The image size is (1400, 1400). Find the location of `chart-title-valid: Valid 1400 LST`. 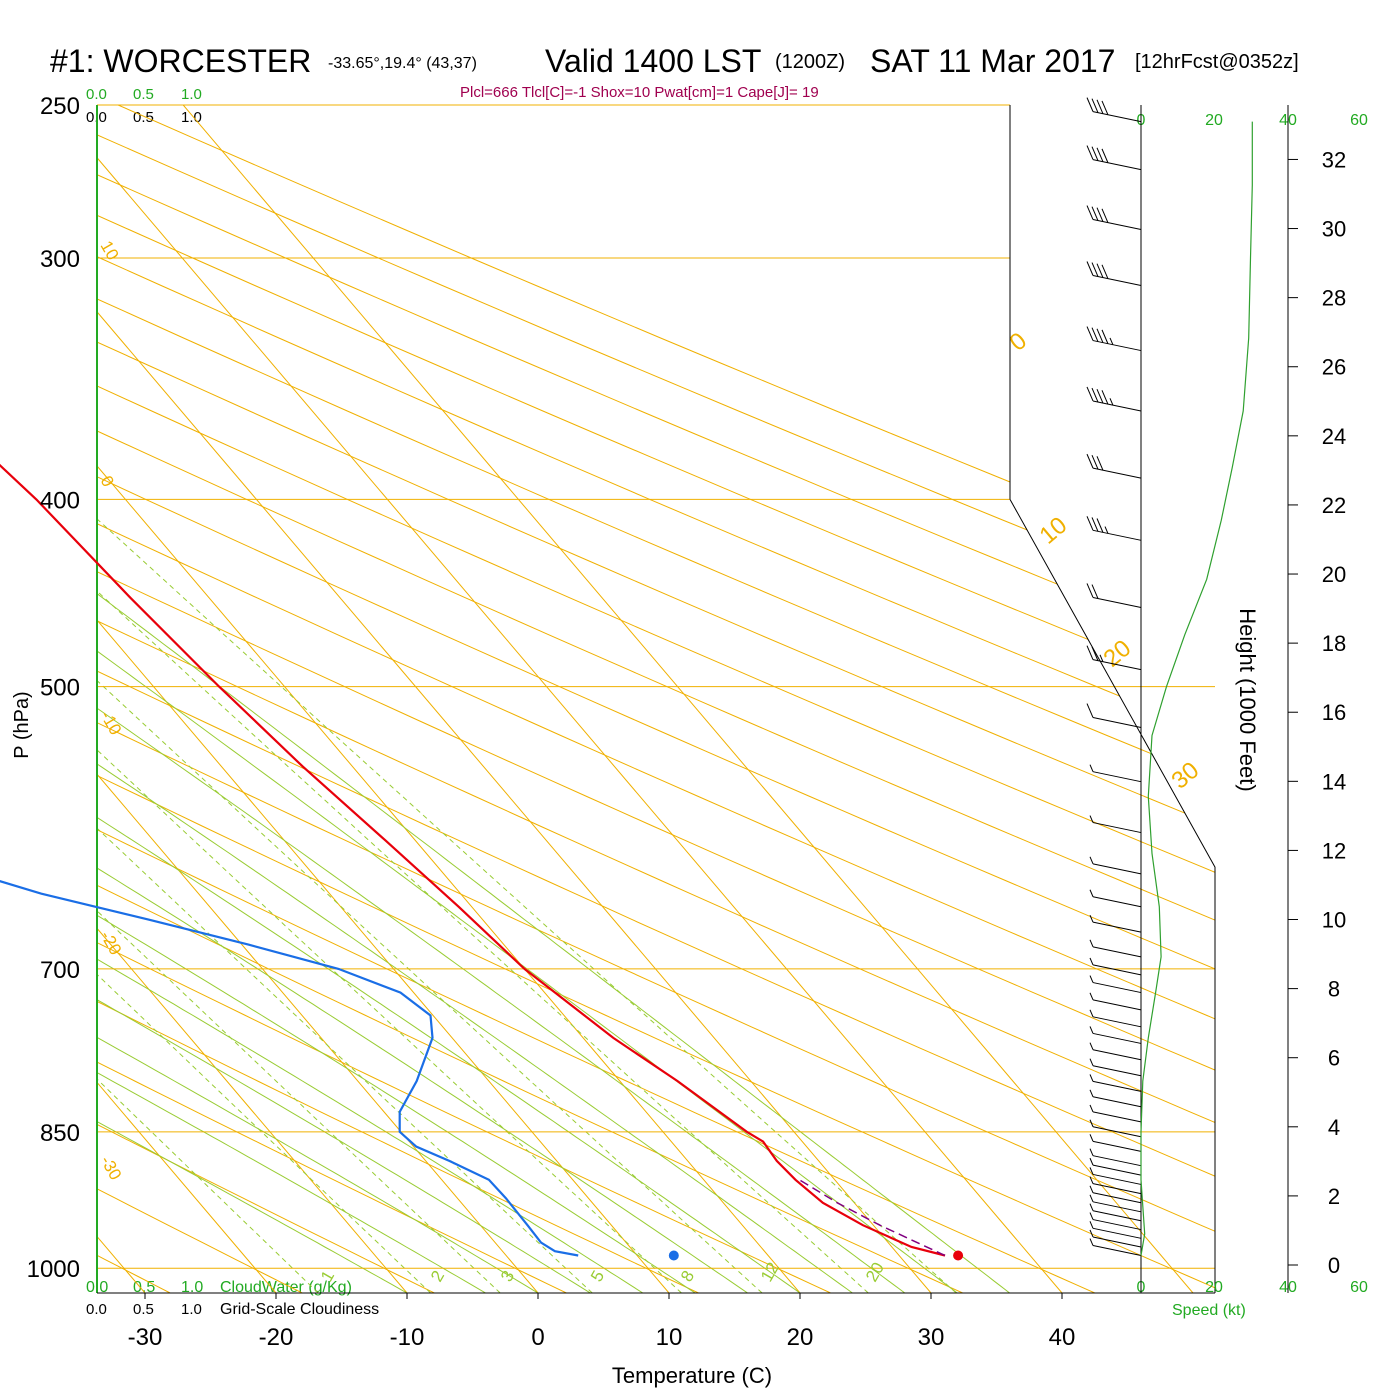

chart-title-valid: Valid 1400 LST is located at coordinates (653, 61).